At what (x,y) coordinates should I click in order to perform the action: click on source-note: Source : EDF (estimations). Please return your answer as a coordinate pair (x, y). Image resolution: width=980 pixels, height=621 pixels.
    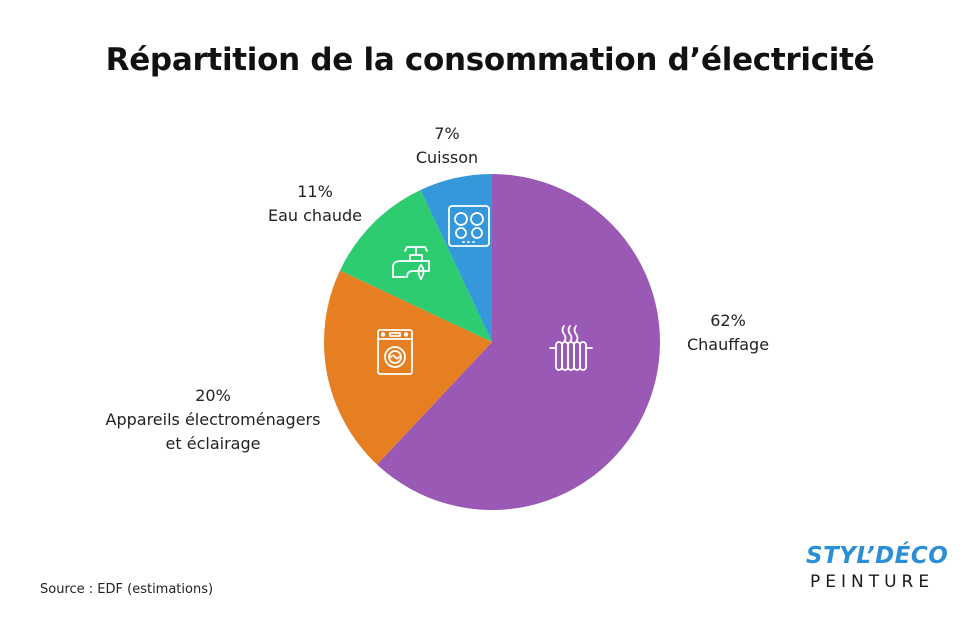
    Looking at the image, I should click on (127, 589).